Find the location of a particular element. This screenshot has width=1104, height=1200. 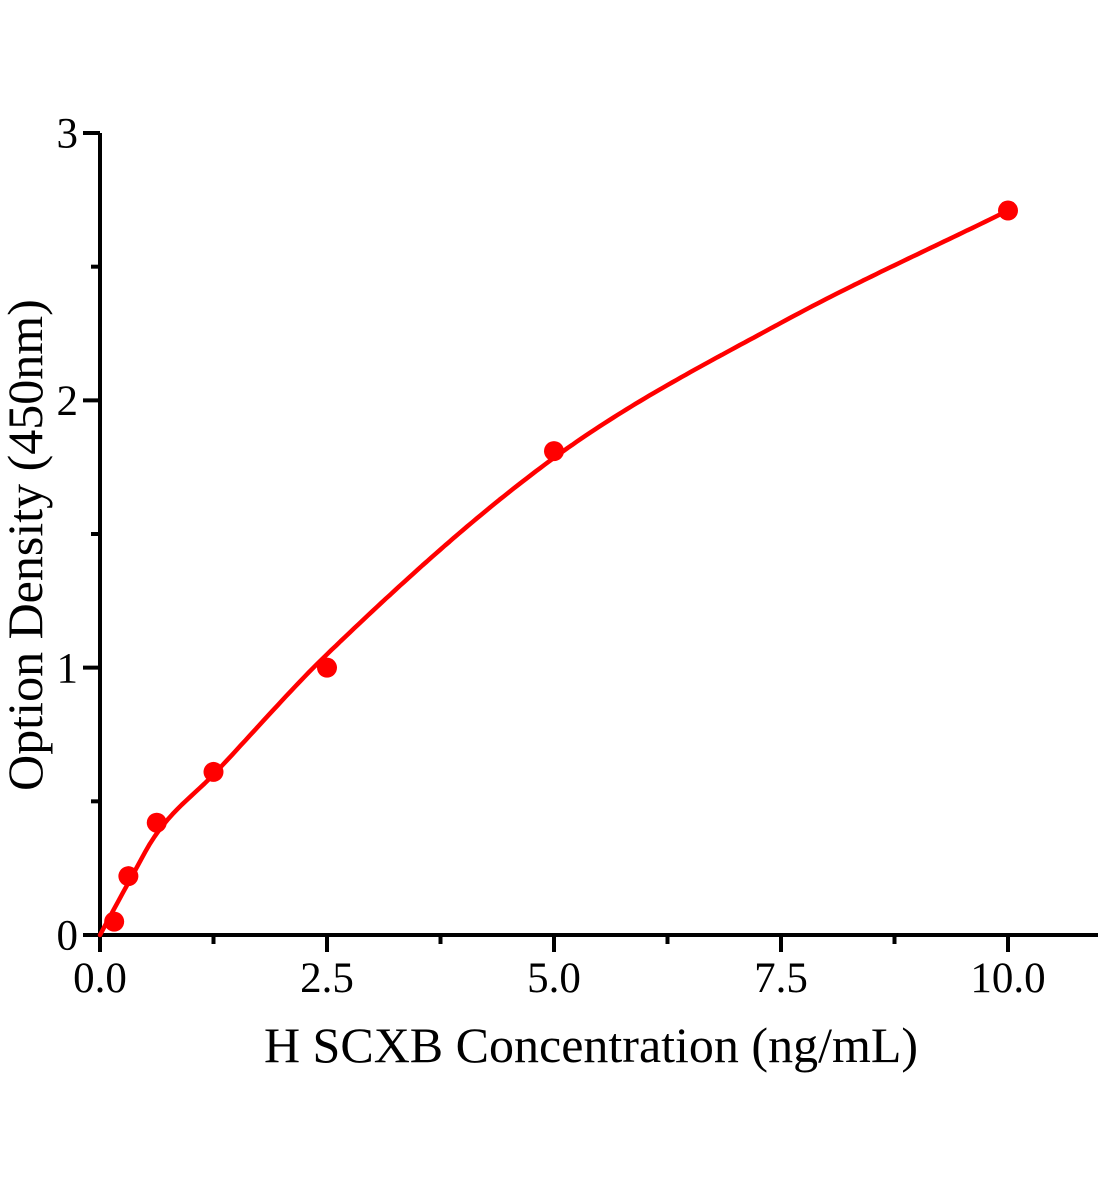

x-tick-label: 7.5 is located at coordinates (781, 978).